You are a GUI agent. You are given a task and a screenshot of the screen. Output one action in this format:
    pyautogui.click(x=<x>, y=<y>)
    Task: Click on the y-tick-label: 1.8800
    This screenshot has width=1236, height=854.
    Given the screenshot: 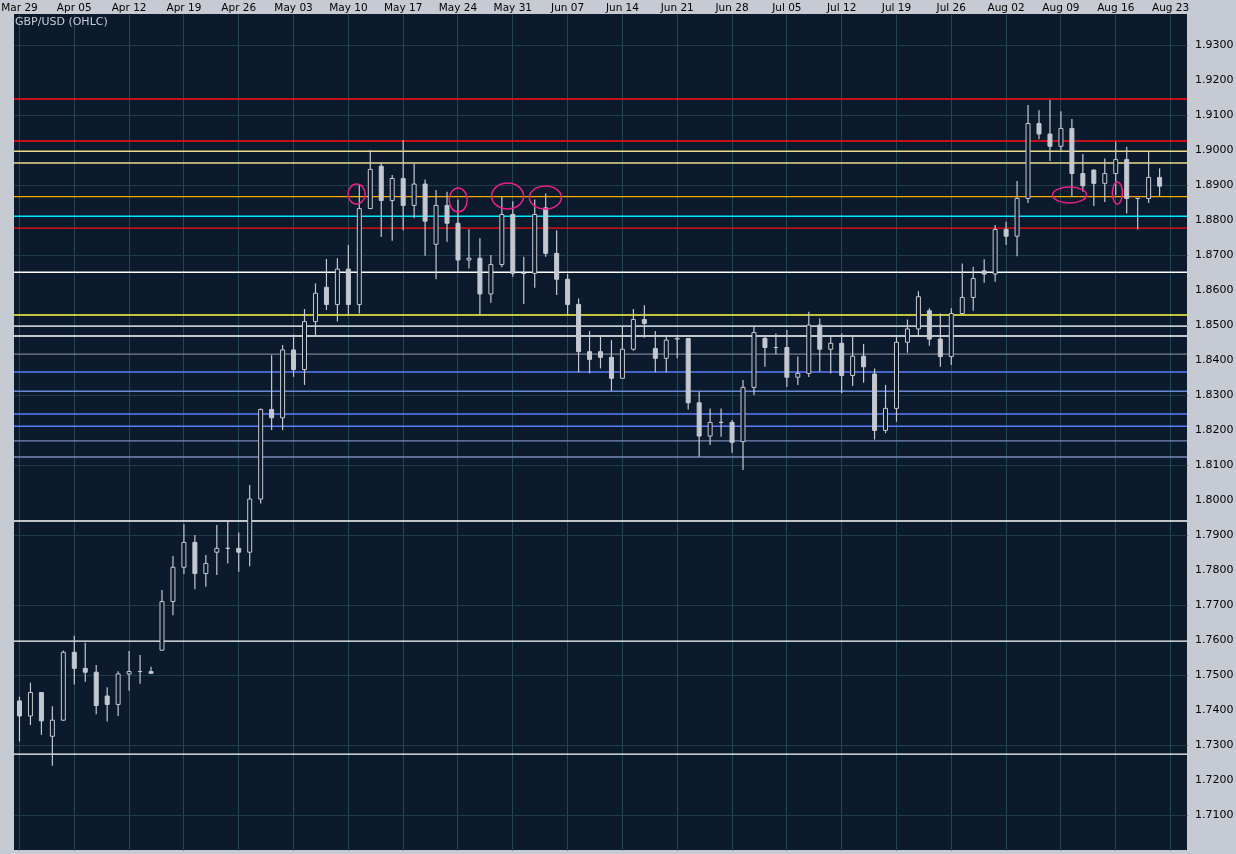 What is the action you would take?
    pyautogui.click(x=1214, y=220)
    